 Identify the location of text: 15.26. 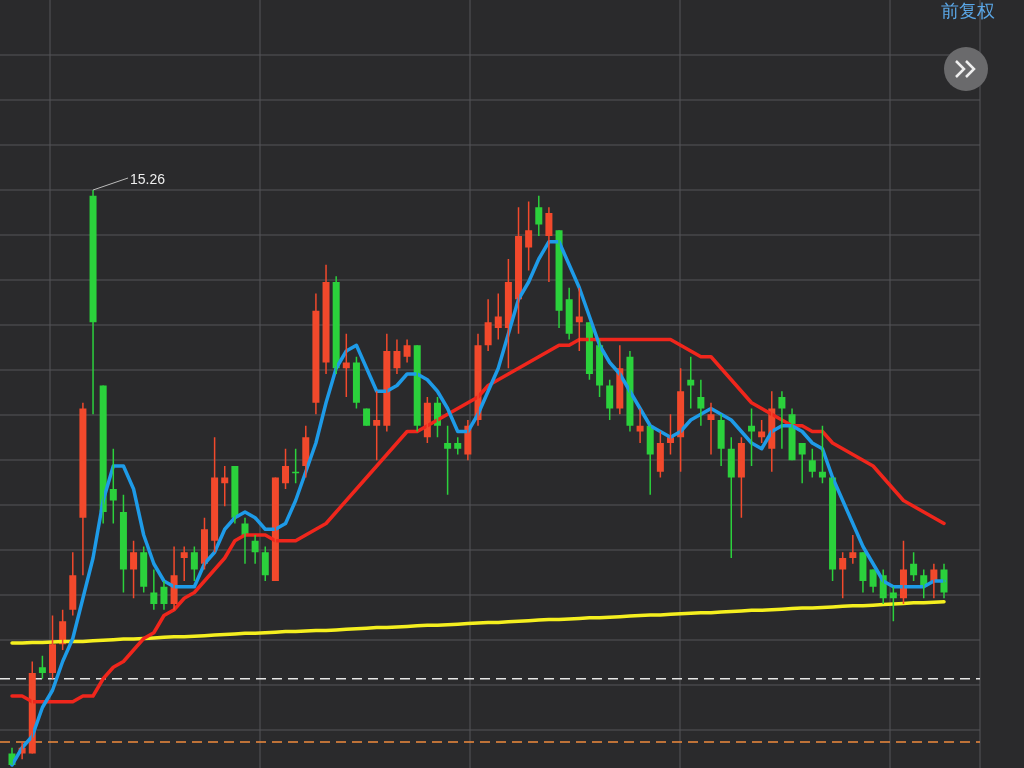
(148, 179).